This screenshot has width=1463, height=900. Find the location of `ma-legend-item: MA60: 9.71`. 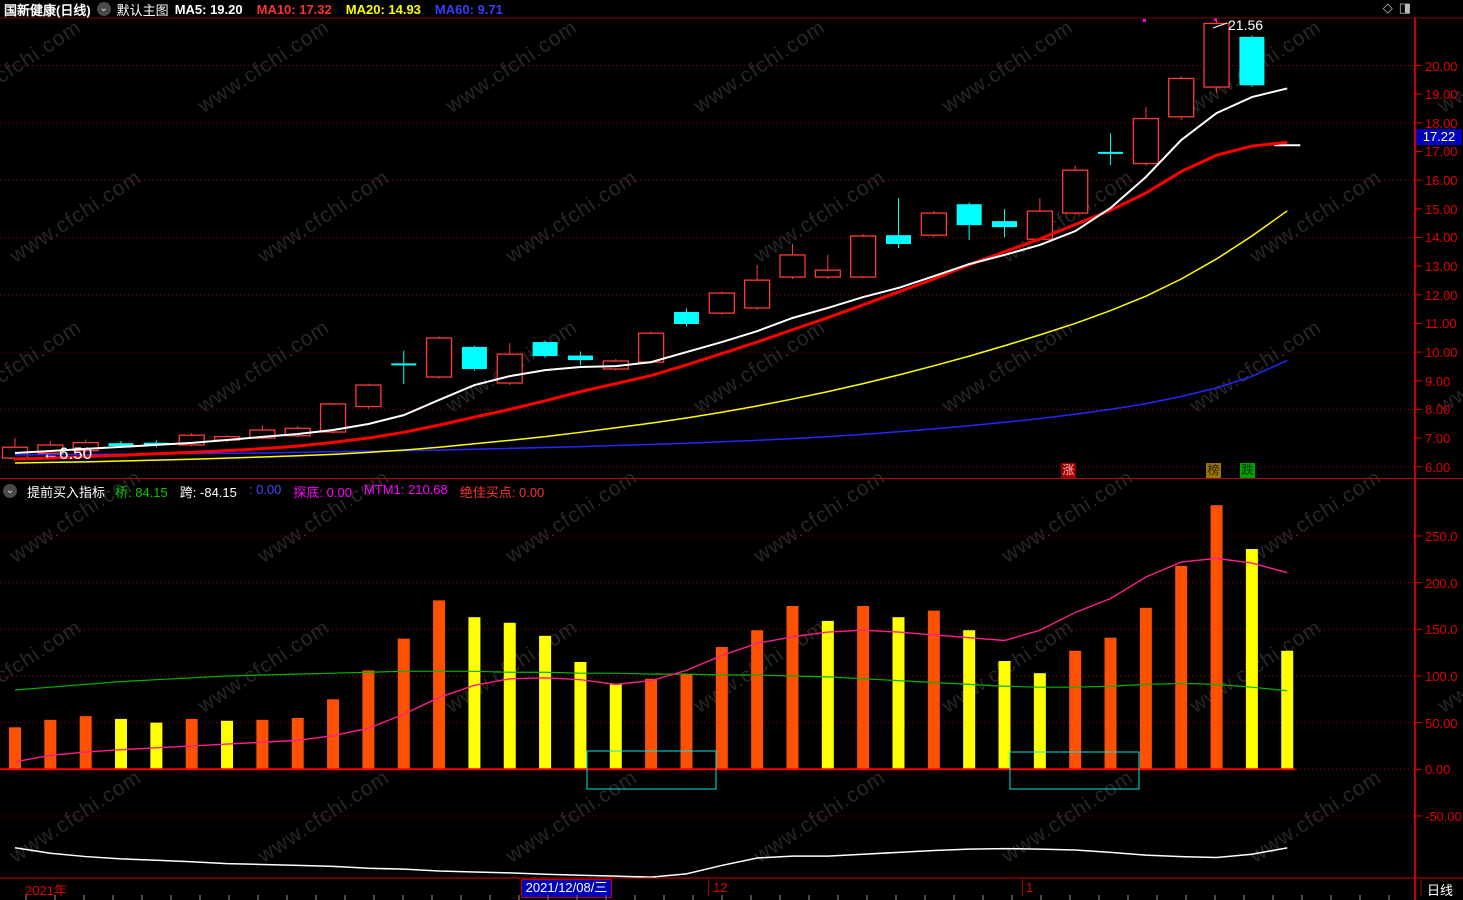

ma-legend-item: MA60: 9.71 is located at coordinates (468, 9).